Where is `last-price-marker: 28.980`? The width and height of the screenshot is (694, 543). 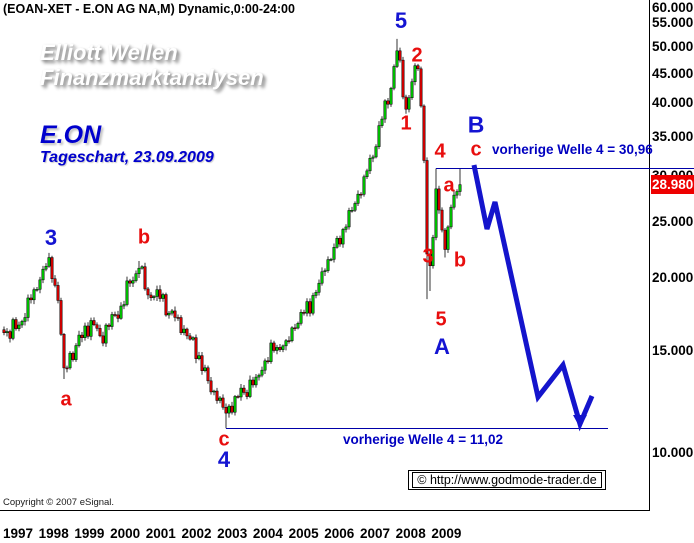 last-price-marker: 28.980 is located at coordinates (672, 184).